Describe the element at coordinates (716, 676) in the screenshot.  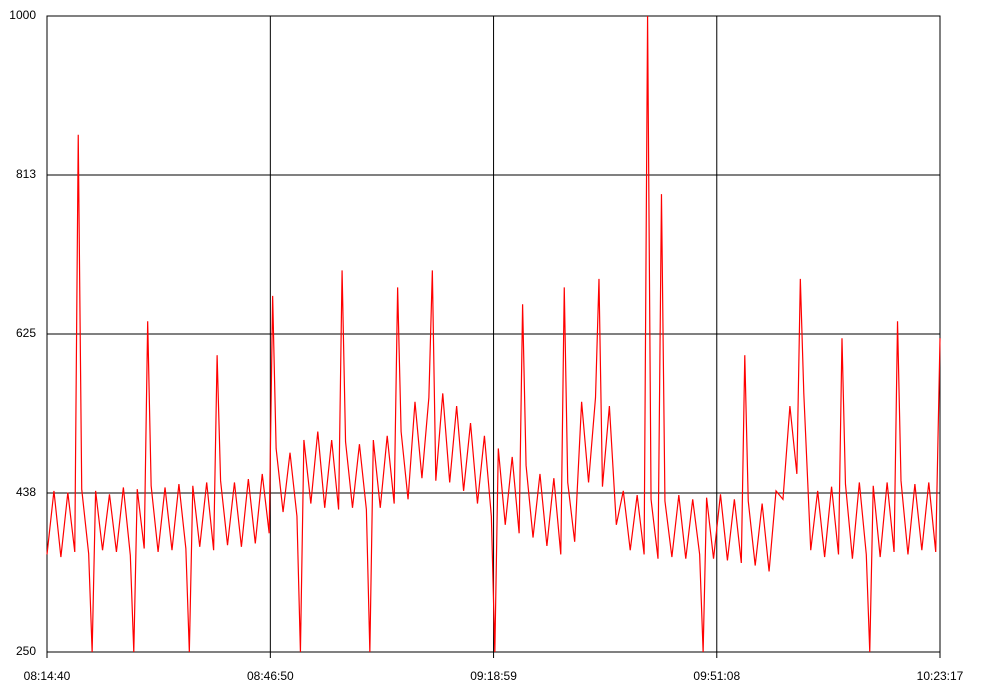
I see `x-tick-label: 09:51:08` at that location.